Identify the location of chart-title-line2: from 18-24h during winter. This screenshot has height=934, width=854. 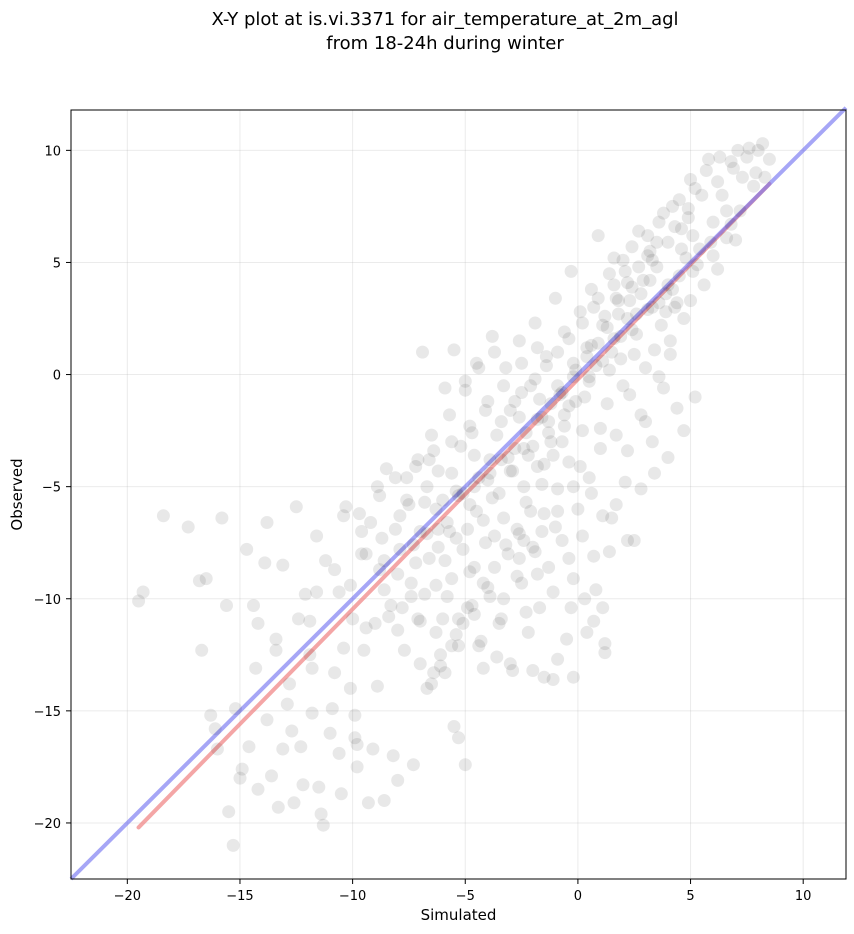
(445, 43).